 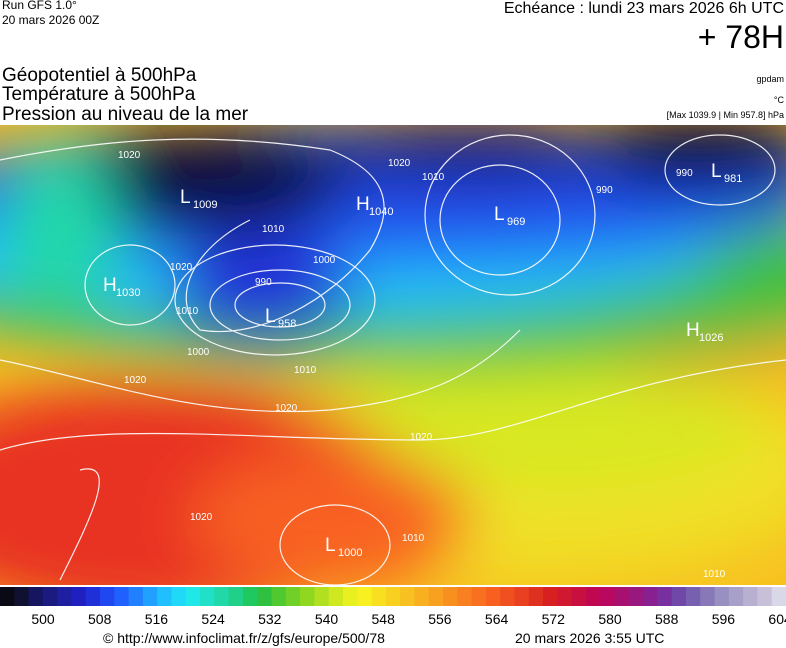 I want to click on unit-gpdam: gpdam, so click(x=770, y=79).